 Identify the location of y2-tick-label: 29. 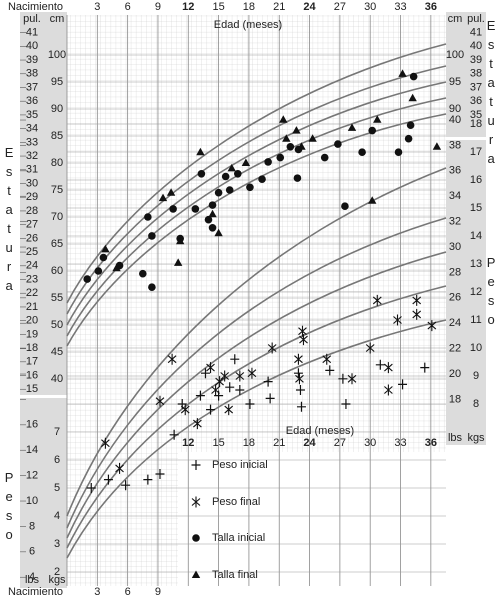
(32, 197).